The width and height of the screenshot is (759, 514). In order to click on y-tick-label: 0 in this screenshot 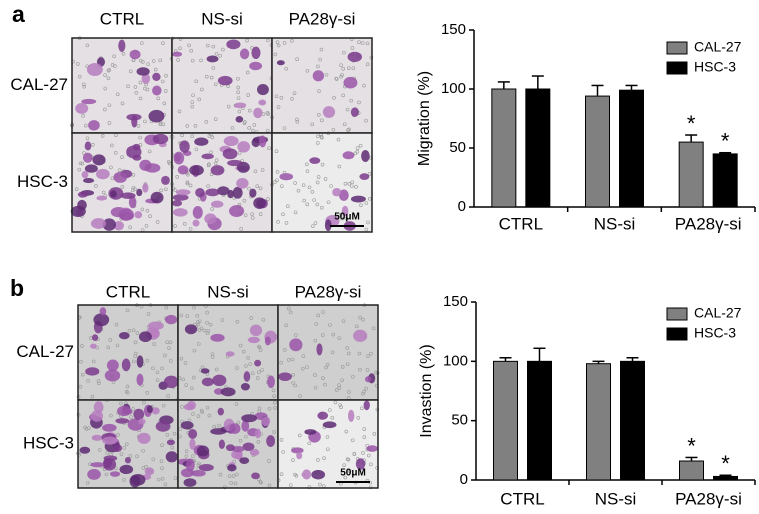, I will do `click(464, 479)`.